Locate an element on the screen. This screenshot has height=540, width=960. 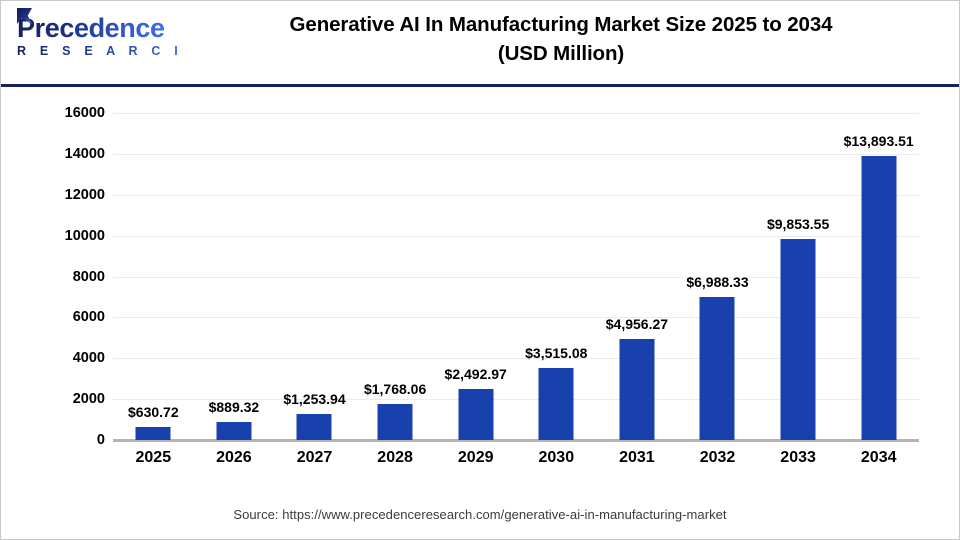
bar-group: $2,492.97 is located at coordinates (475, 267).